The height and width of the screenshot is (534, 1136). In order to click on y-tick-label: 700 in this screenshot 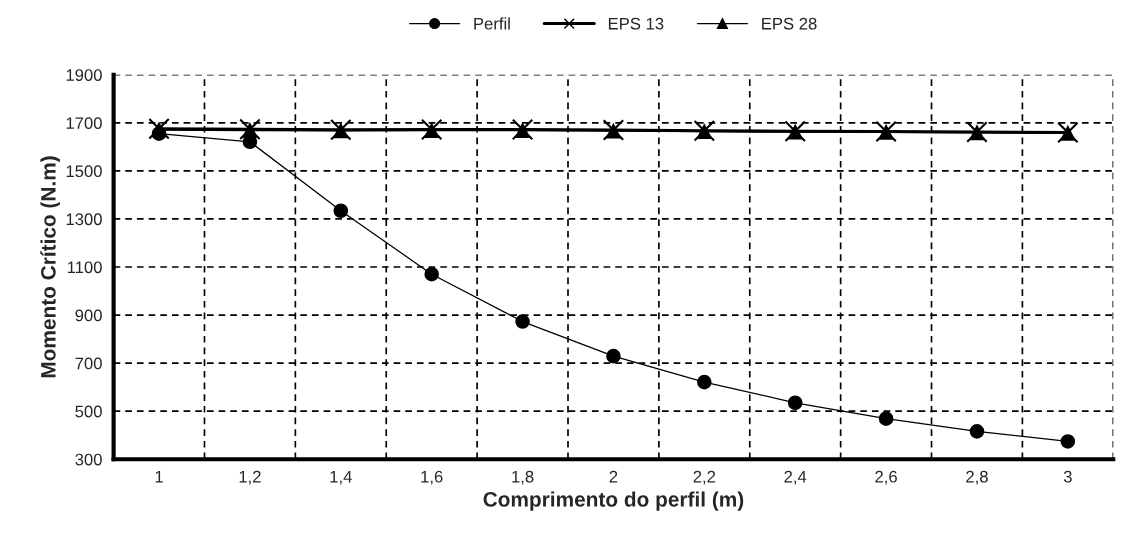, I will do `click(88, 363)`.